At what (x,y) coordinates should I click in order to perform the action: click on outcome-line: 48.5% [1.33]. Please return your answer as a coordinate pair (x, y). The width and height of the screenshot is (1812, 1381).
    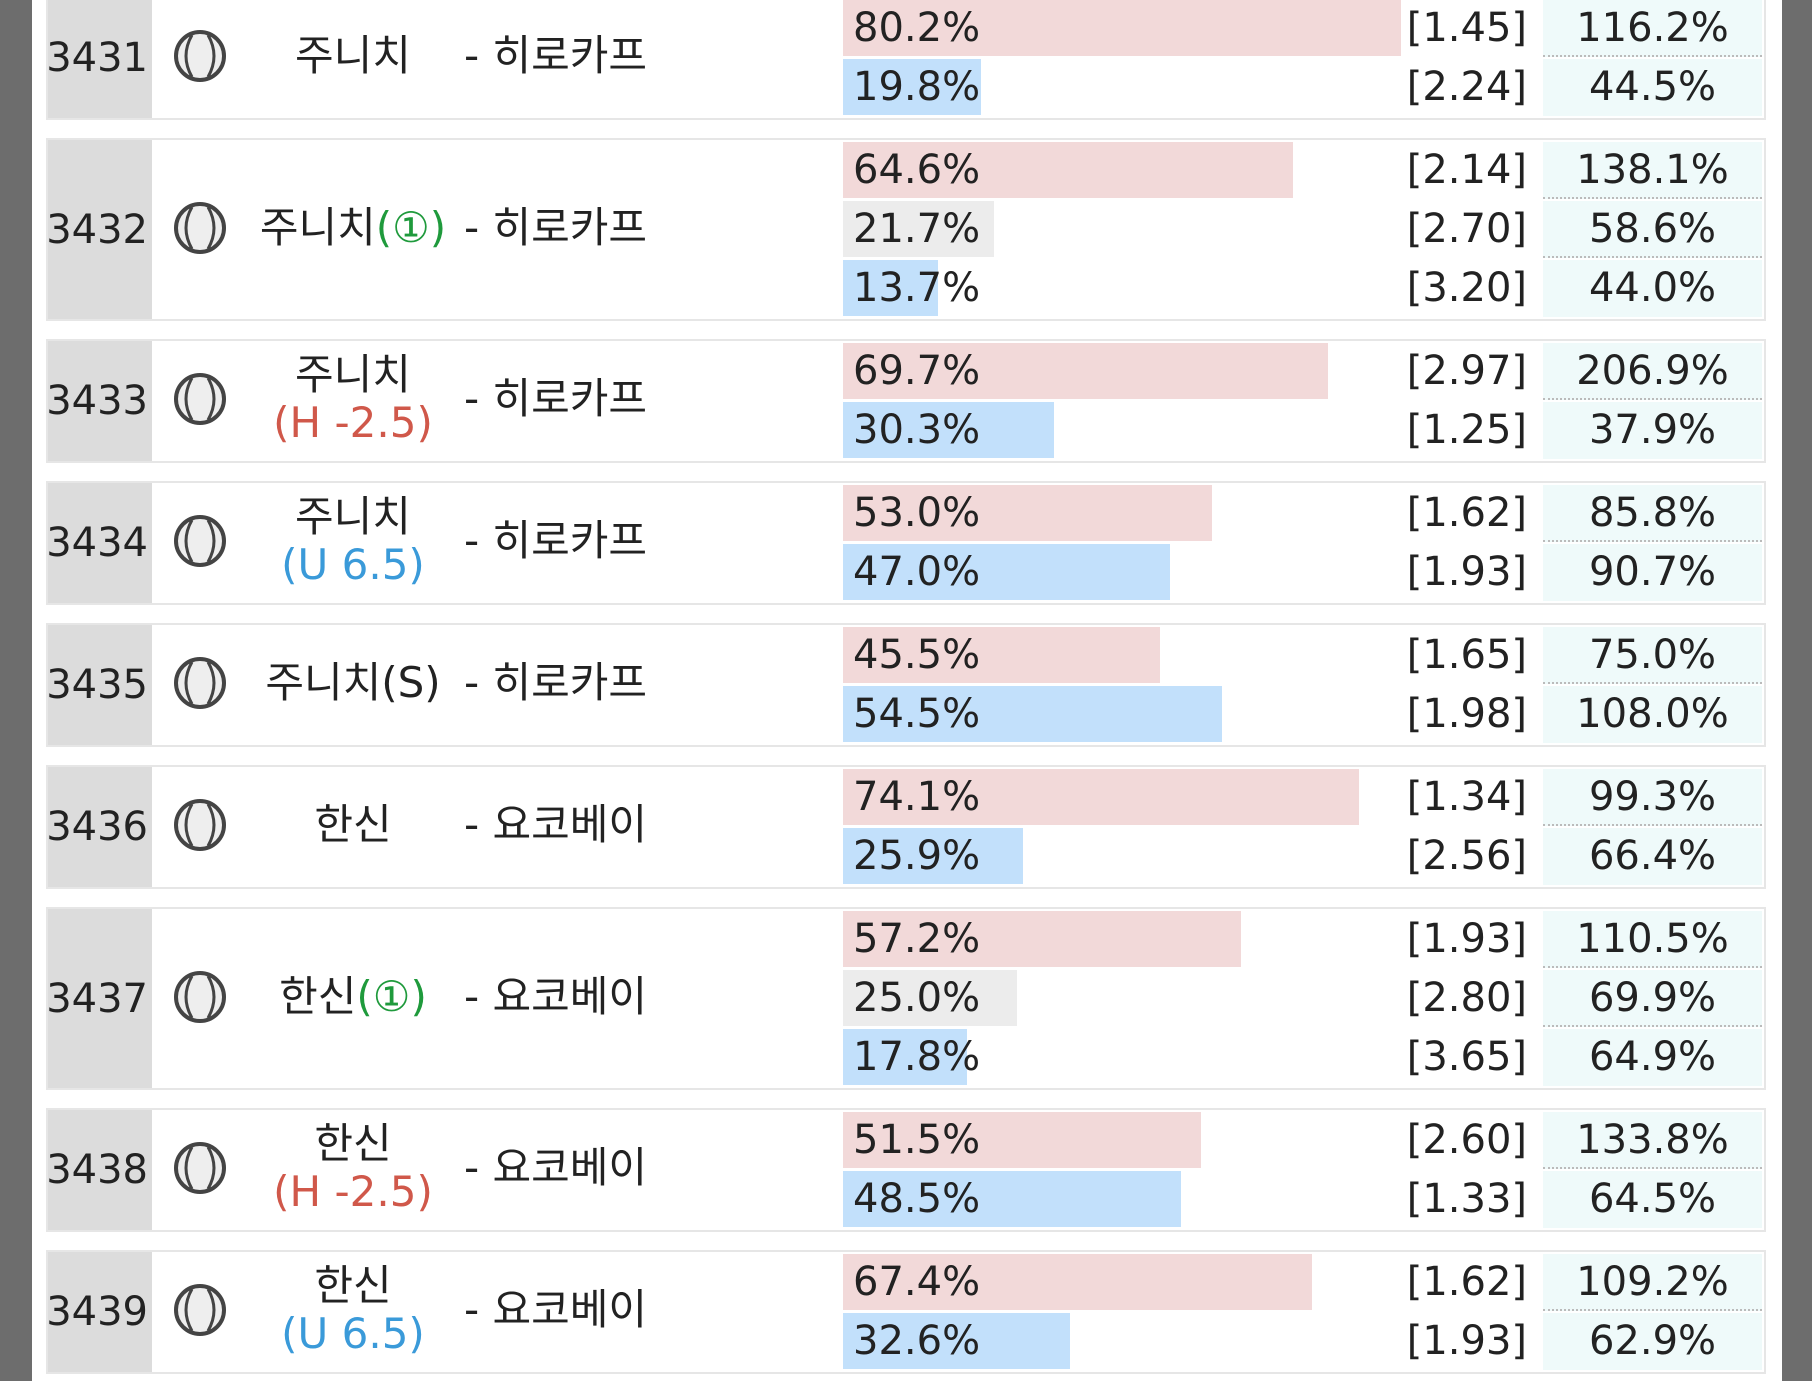
    Looking at the image, I should click on (1191, 1199).